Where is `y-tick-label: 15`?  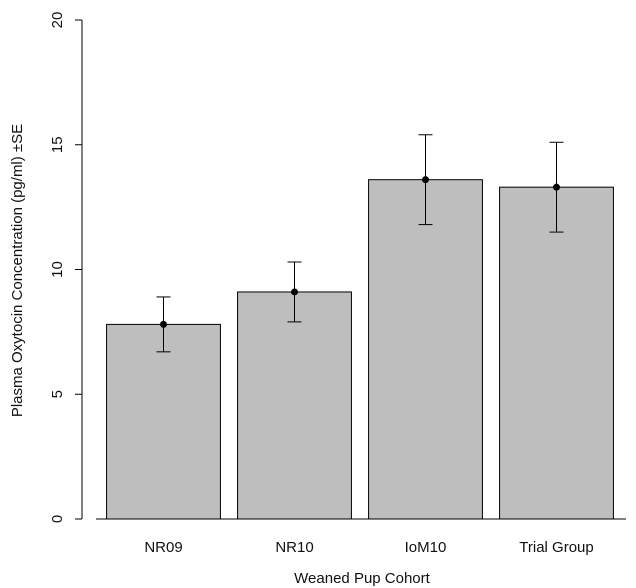
y-tick-label: 15 is located at coordinates (57, 144).